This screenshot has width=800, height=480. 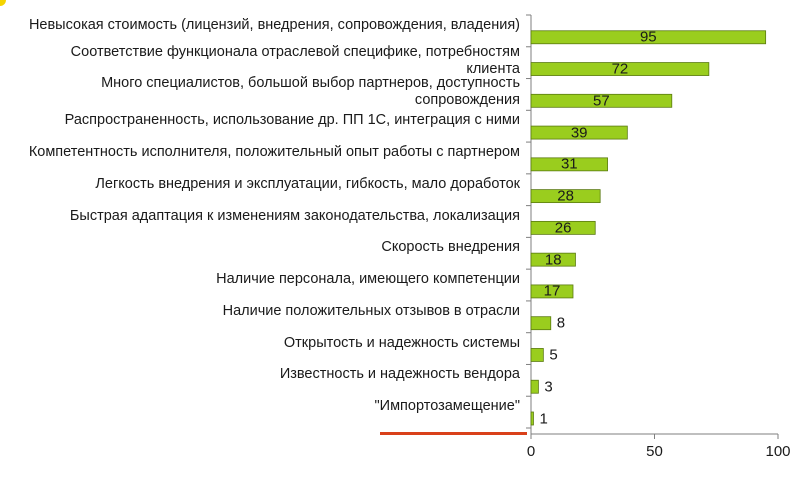 I want to click on bar-value-label: 18, so click(x=553, y=260).